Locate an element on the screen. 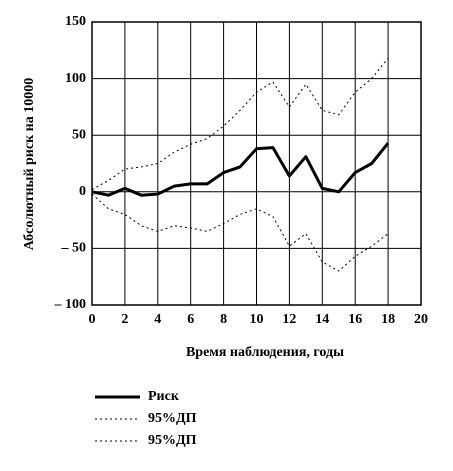 Image resolution: width=453 pixels, height=471 pixels. y-axis-label: Абсолютный риск на 10000 is located at coordinates (29, 164).